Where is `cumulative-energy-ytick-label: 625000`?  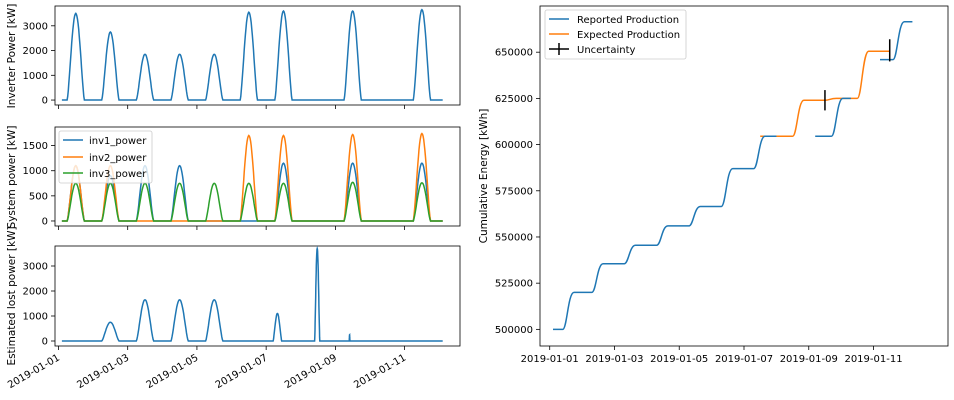
cumulative-energy-ytick-label: 625000 is located at coordinates (514, 99).